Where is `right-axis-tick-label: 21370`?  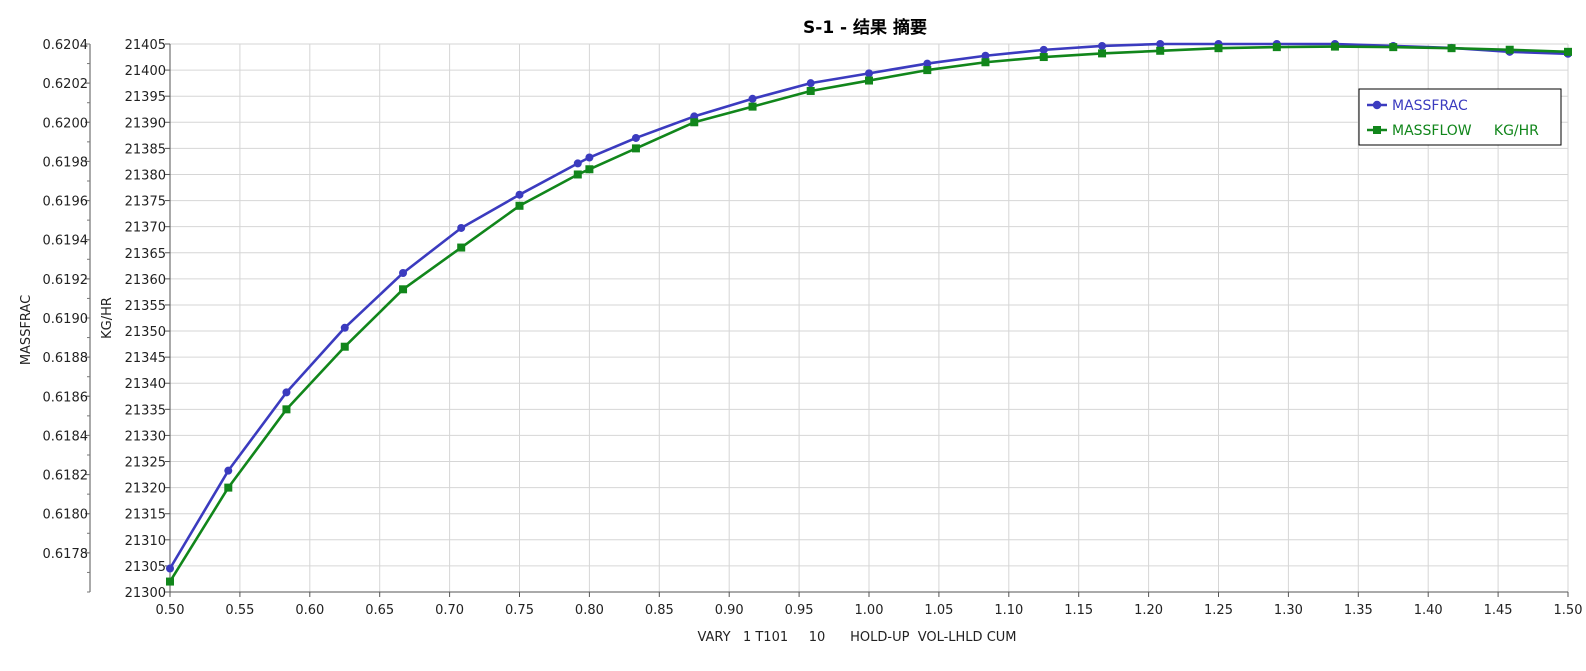
right-axis-tick-label: 21370 is located at coordinates (145, 228).